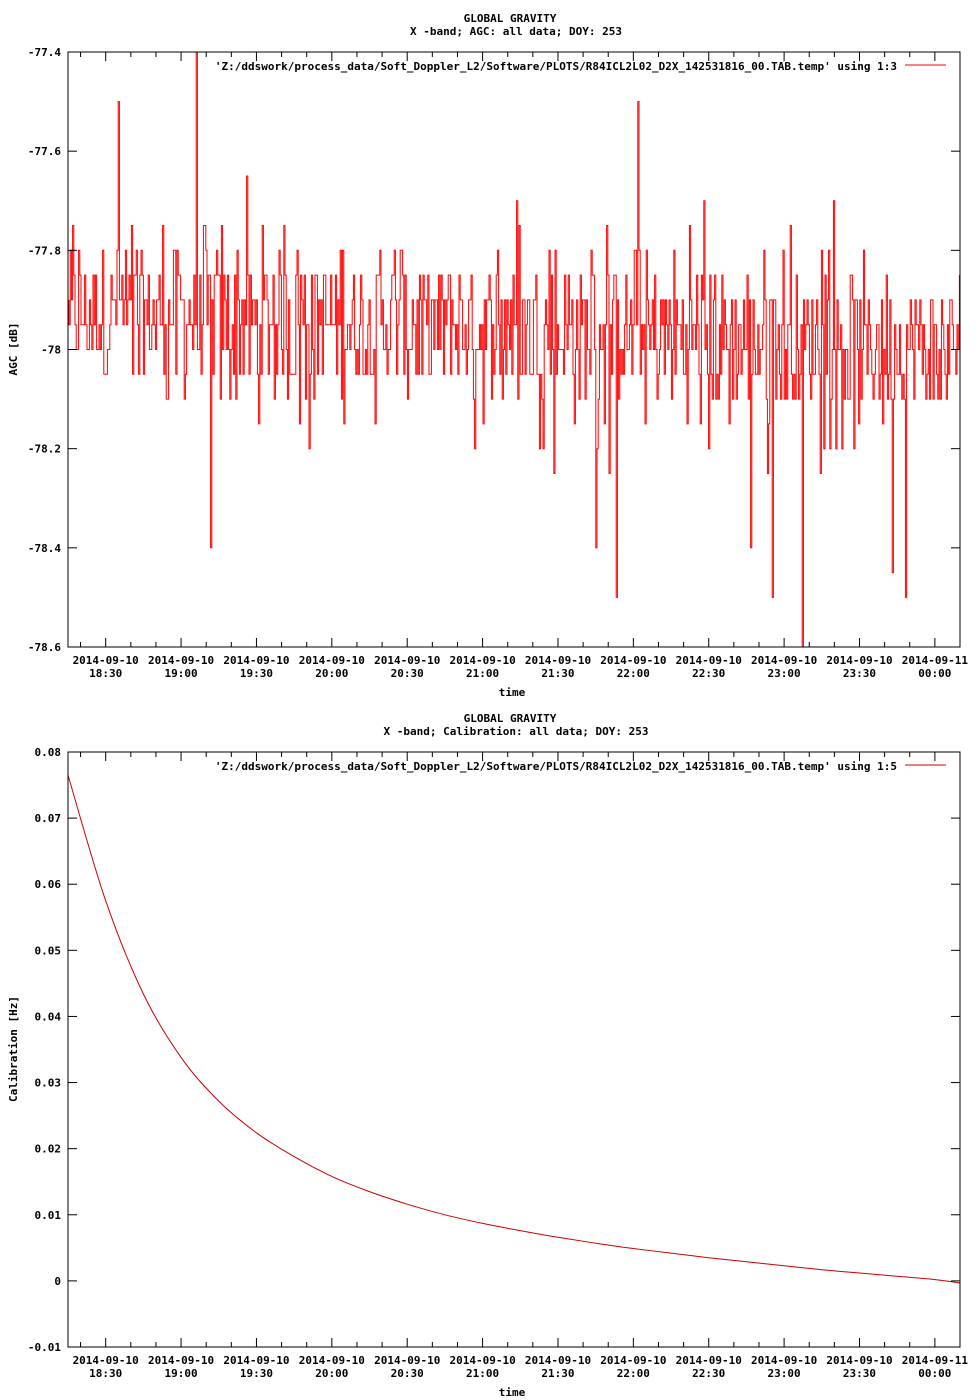 This screenshot has height=1400, width=980. What do you see at coordinates (256, 673) in the screenshot?
I see `agc-x-tick-time: 19:30` at bounding box center [256, 673].